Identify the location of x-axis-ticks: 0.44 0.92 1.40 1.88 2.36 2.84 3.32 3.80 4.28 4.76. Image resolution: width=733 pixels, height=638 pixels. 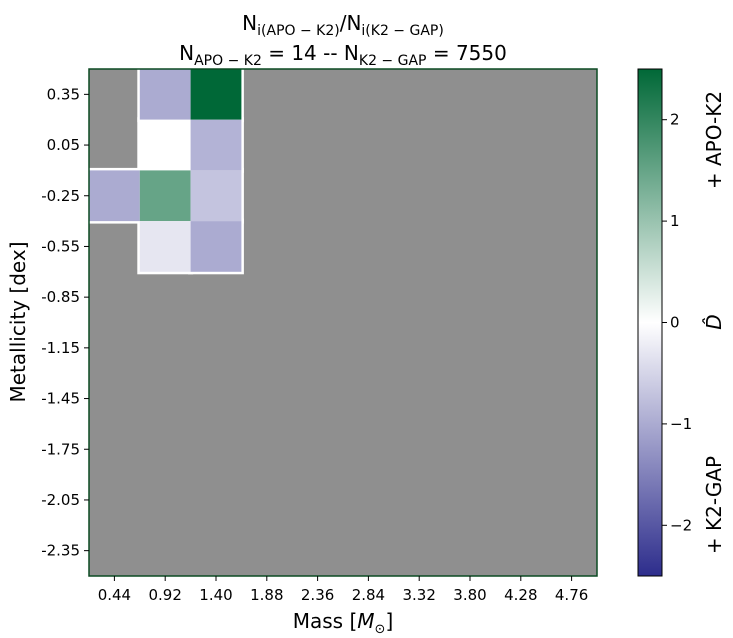
(343, 590).